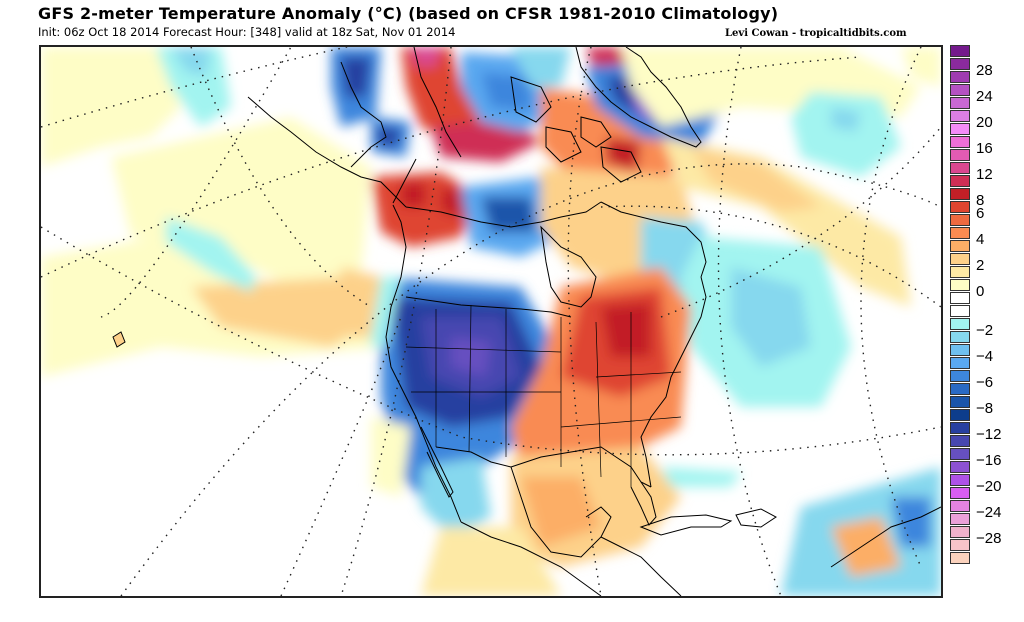 The width and height of the screenshot is (1024, 622). What do you see at coordinates (816, 33) in the screenshot?
I see `credit-text: Levi Cowan - tropicaltidbits.com` at bounding box center [816, 33].